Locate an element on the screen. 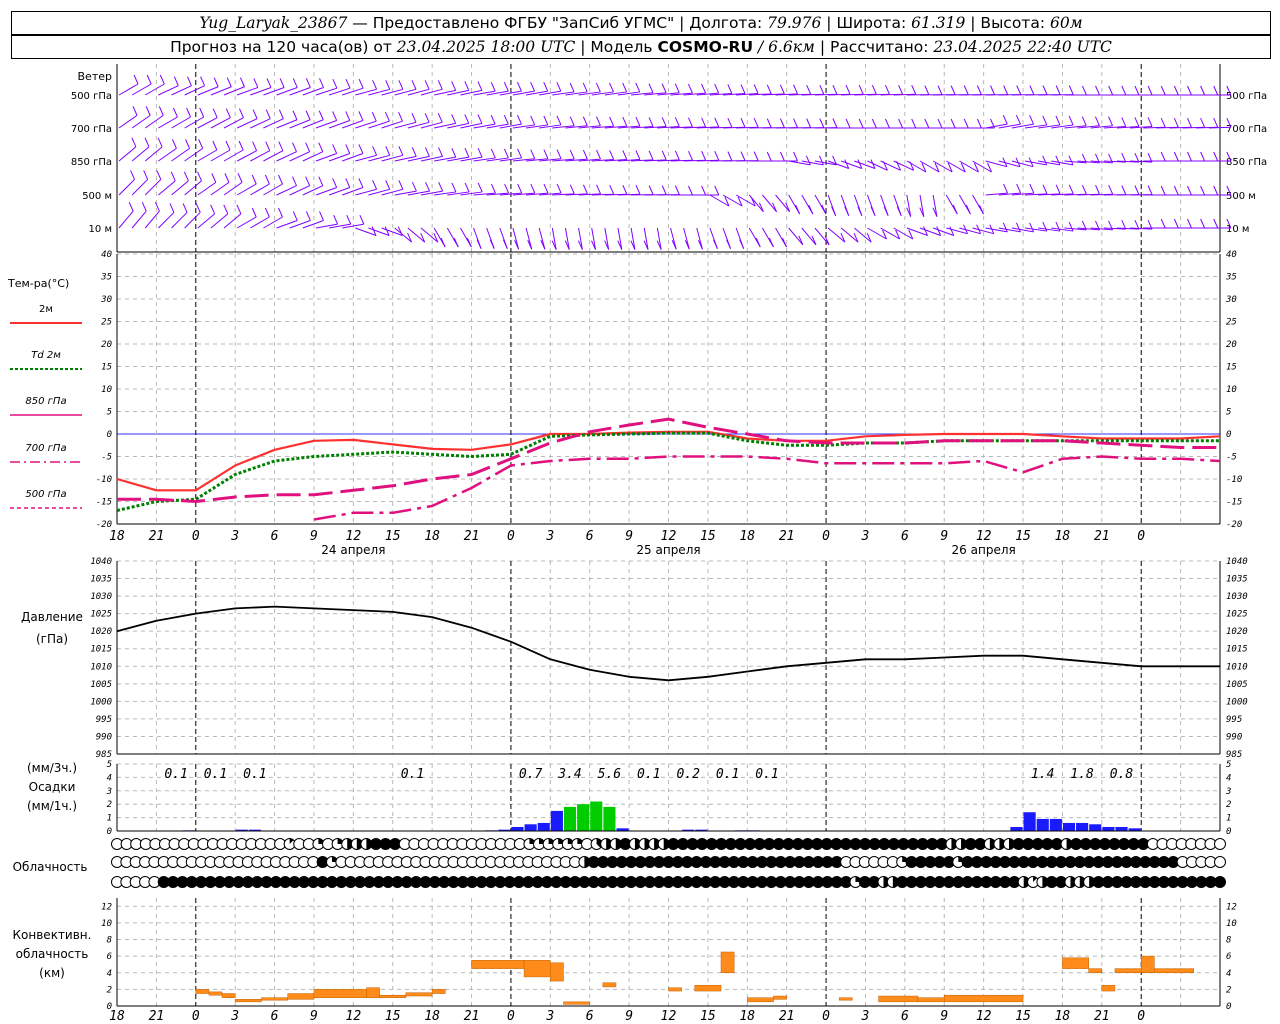  forecast-start: 23.04.2025 18:00 UTC is located at coordinates (486, 47).